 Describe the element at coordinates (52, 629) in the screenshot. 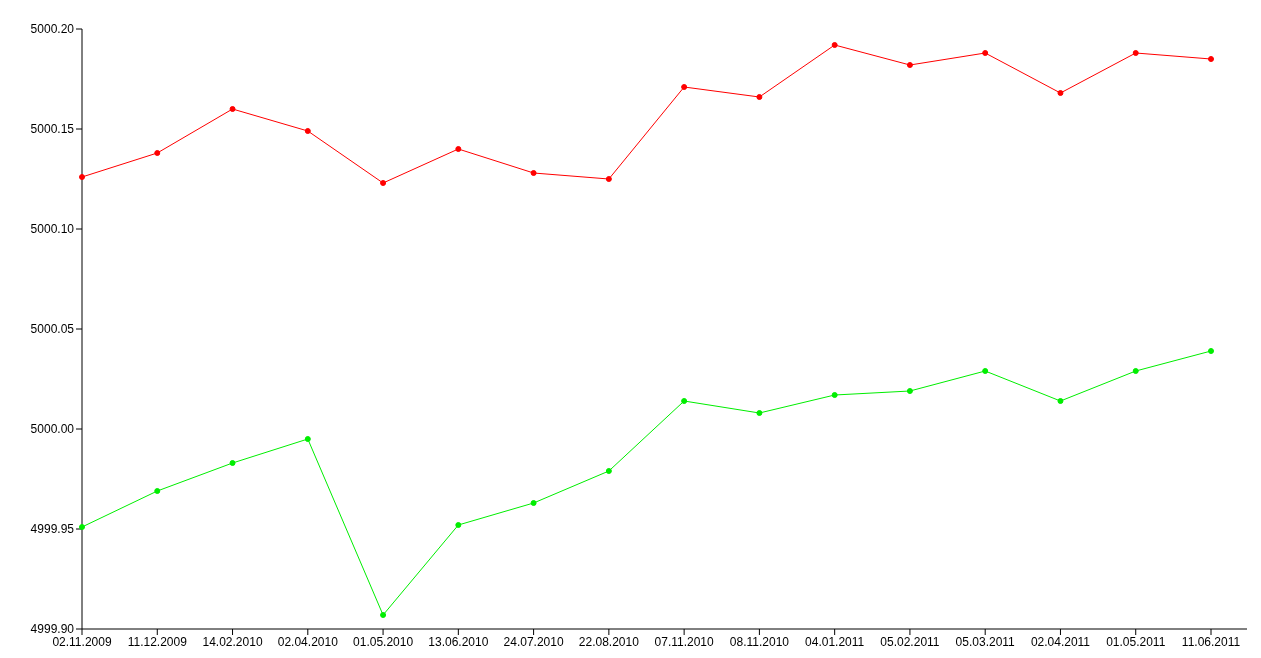

I see `y-tick-label: 4999.90` at that location.